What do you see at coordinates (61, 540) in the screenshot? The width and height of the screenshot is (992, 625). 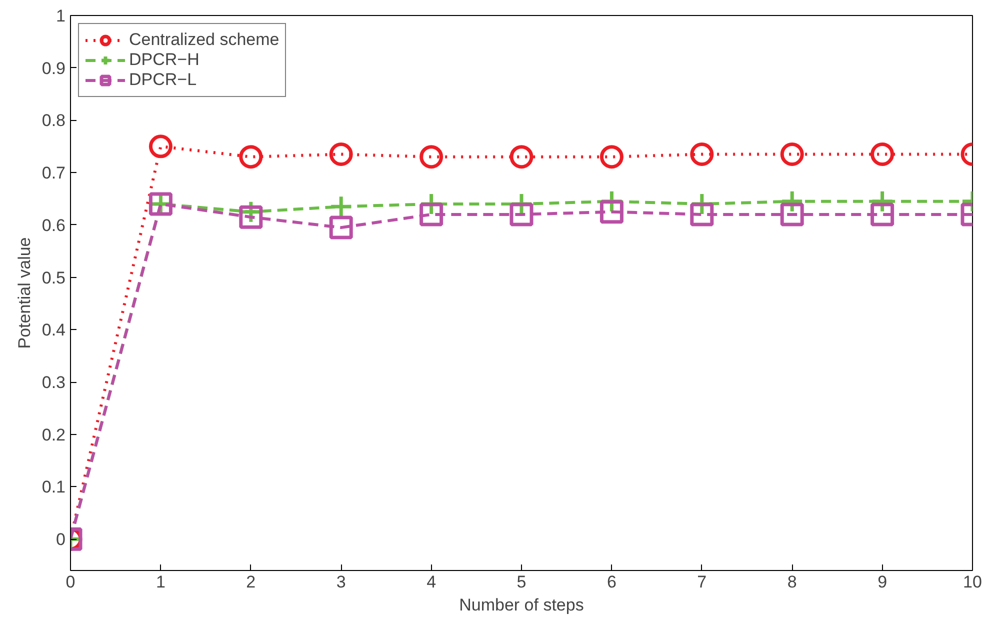 I see `y-tick-label: 0` at bounding box center [61, 540].